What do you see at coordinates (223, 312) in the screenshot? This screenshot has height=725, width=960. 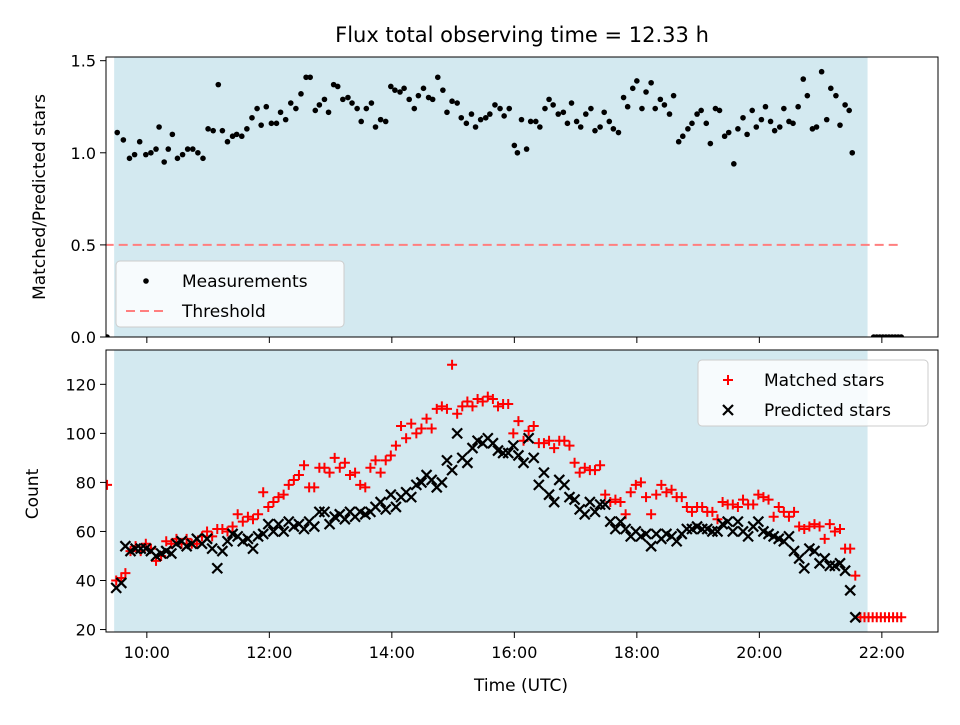 I see `legend-label: Threshold` at bounding box center [223, 312].